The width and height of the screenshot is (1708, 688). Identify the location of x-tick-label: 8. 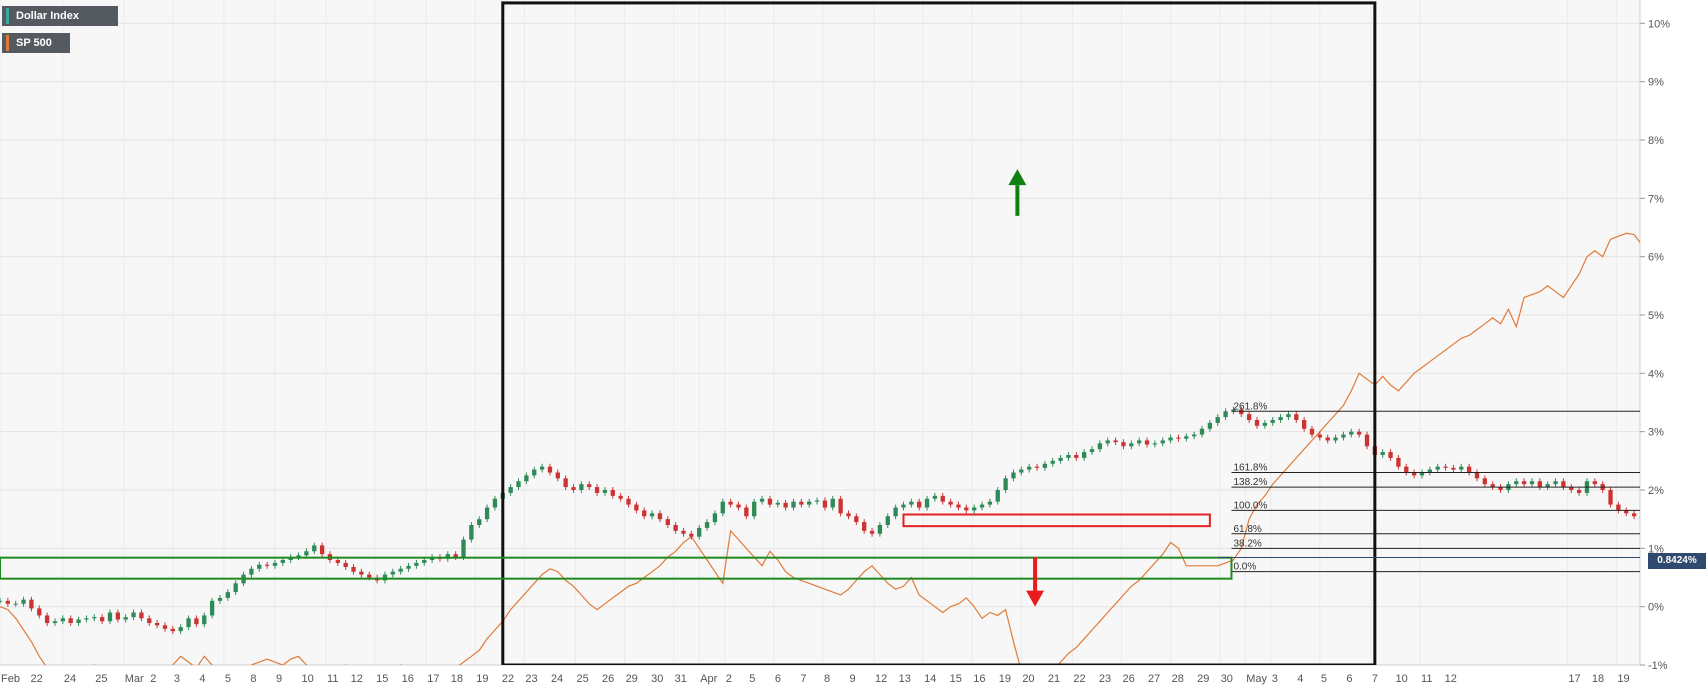
(827, 679).